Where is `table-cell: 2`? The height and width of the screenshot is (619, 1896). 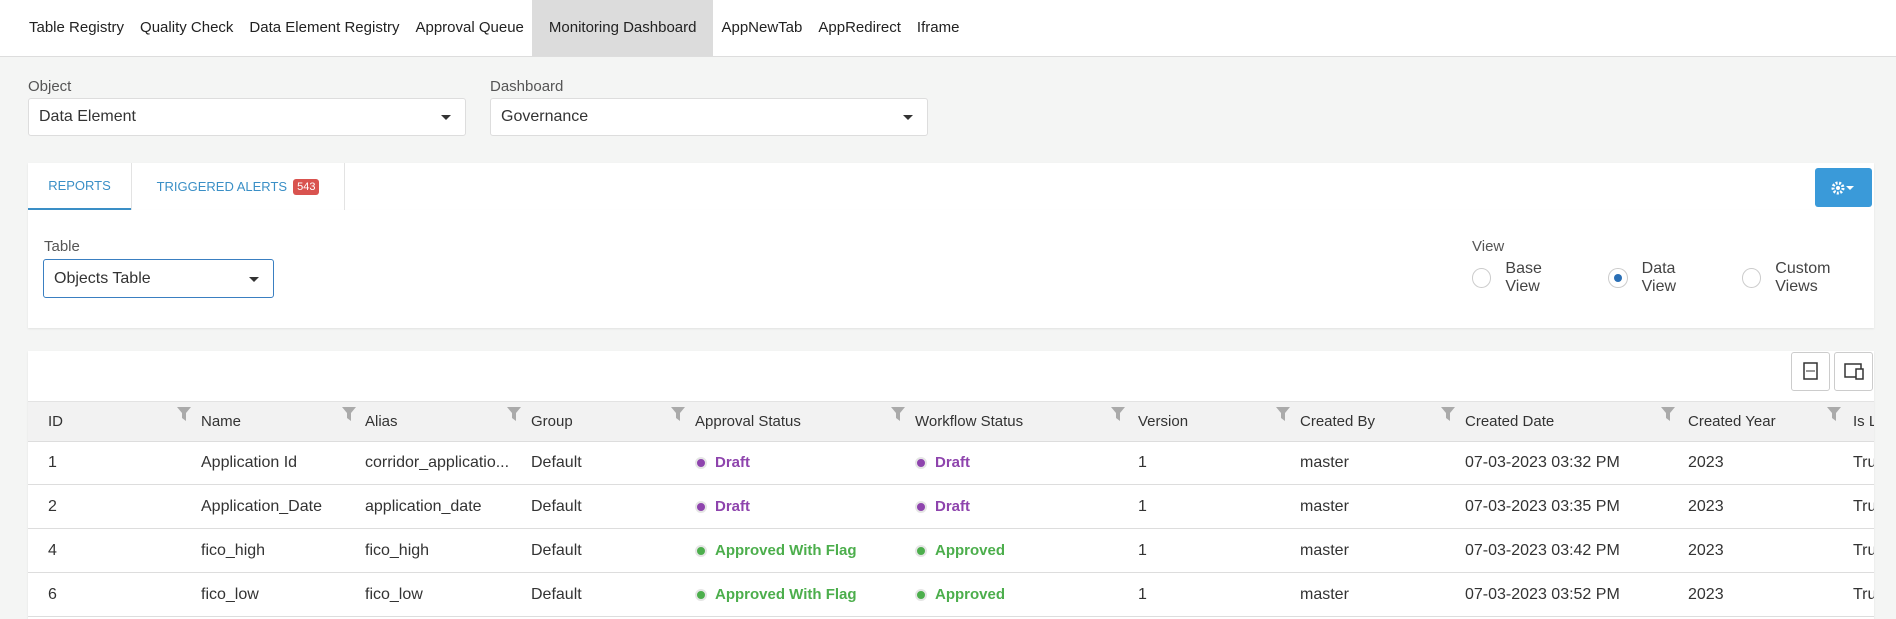
table-cell: 2 is located at coordinates (52, 506).